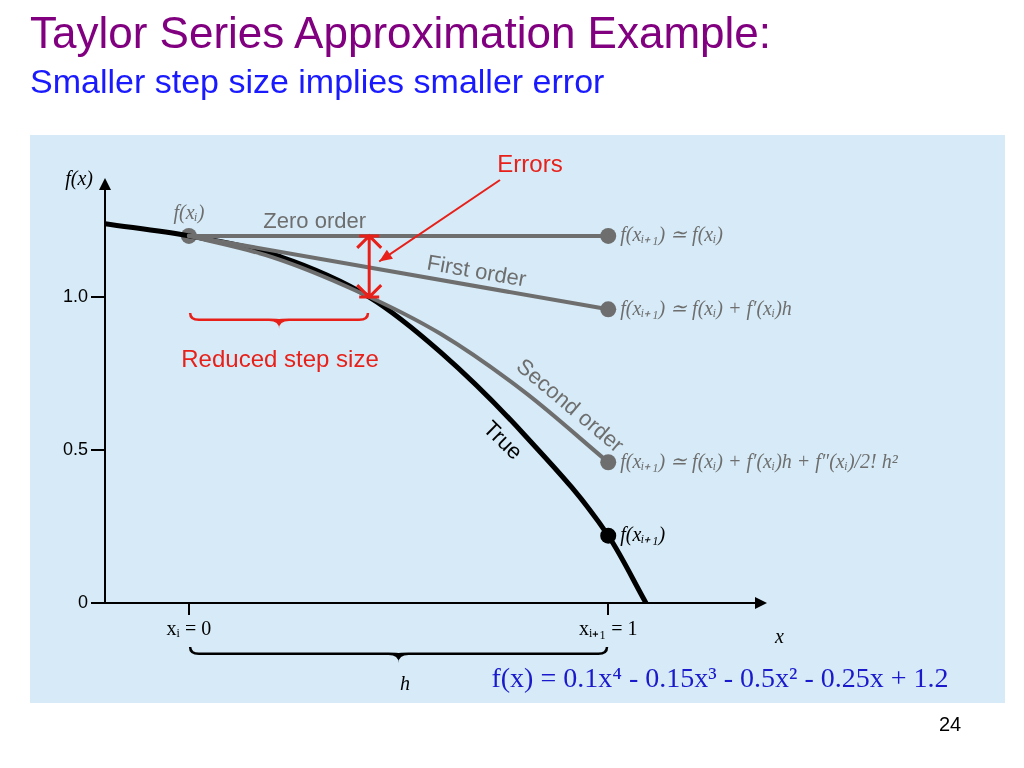 The image size is (1024, 768). What do you see at coordinates (530, 163) in the screenshot?
I see `text: Errors` at bounding box center [530, 163].